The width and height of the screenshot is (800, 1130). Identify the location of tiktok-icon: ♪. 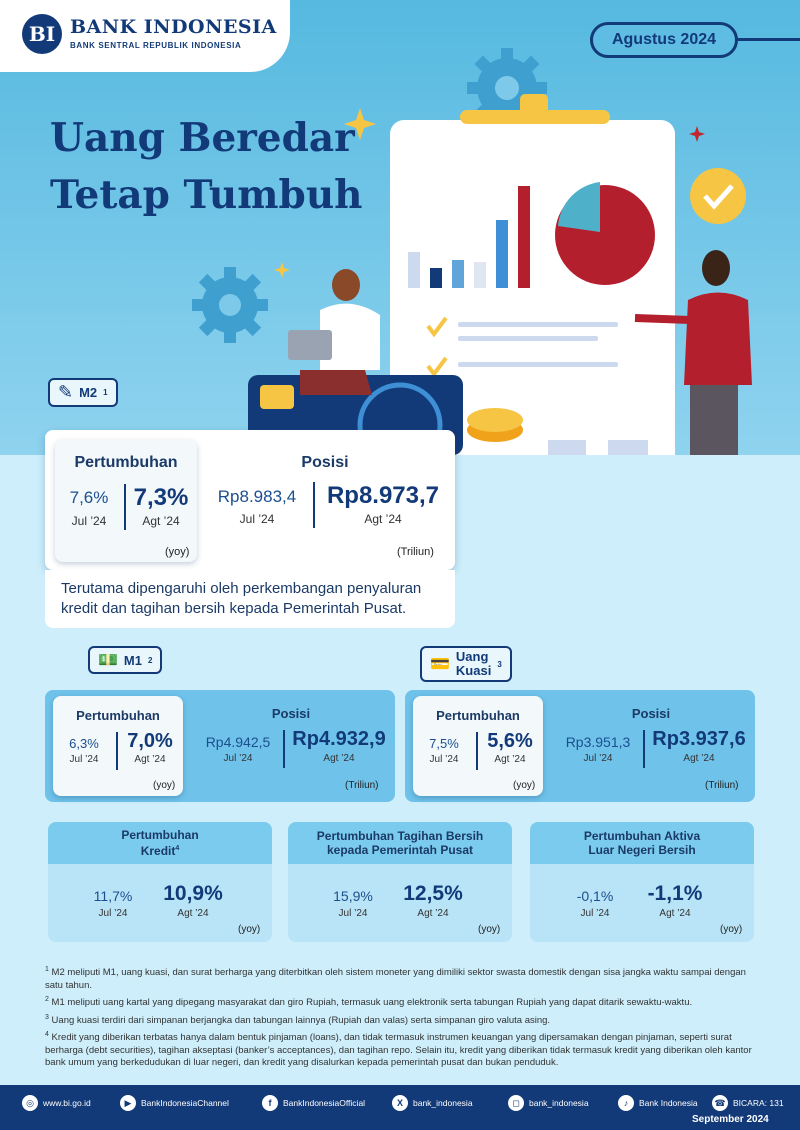
(626, 1103).